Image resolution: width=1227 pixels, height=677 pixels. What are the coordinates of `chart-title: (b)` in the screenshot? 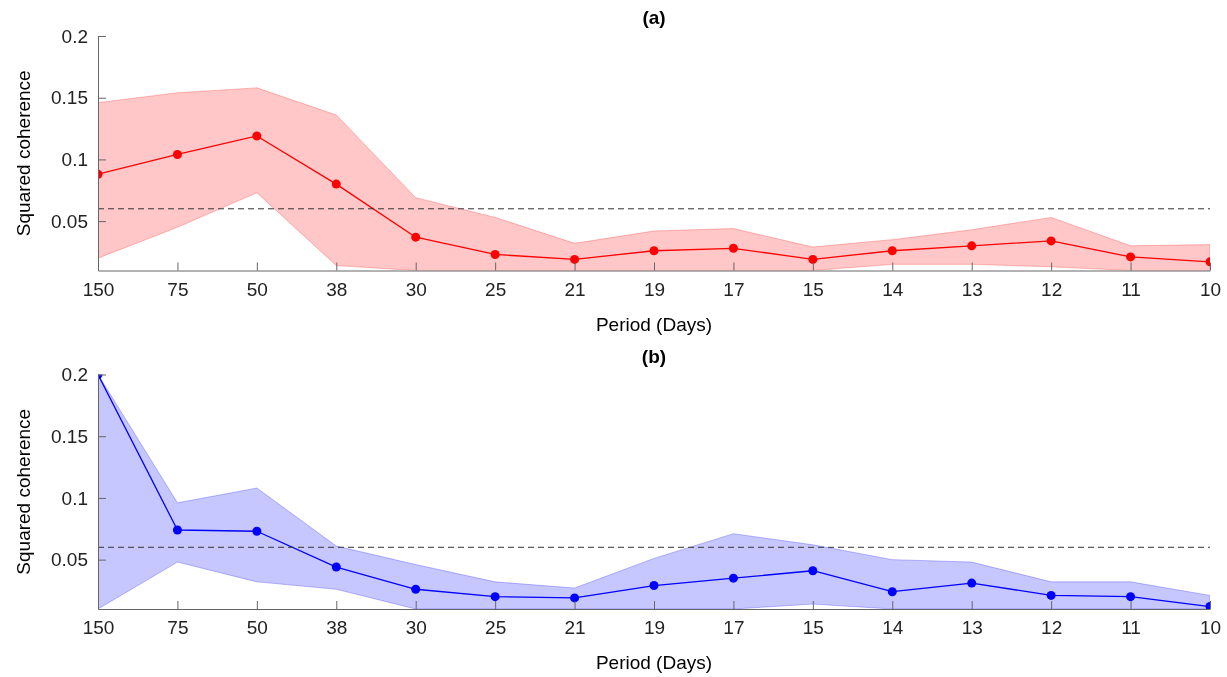 It's located at (654, 356).